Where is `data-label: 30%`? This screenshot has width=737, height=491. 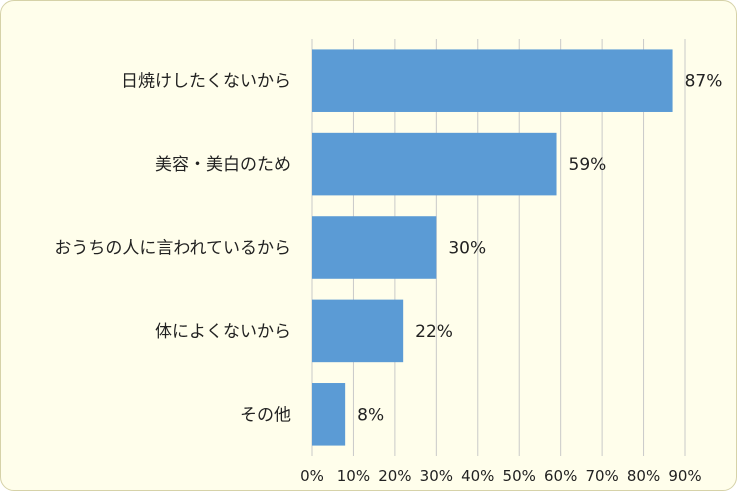
data-label: 30% is located at coordinates (467, 249).